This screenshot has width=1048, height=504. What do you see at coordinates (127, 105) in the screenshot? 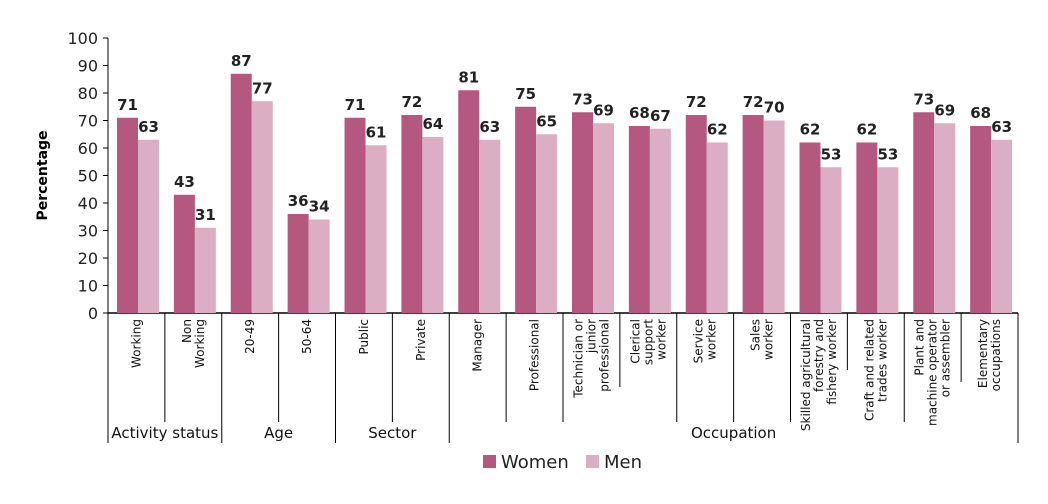
I see `data-label: 71` at bounding box center [127, 105].